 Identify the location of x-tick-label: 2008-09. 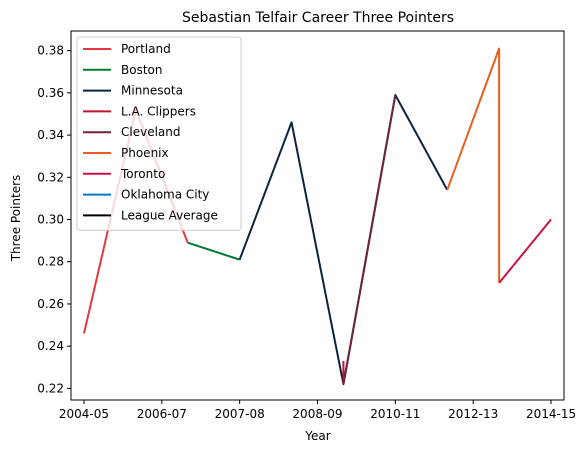
(317, 414).